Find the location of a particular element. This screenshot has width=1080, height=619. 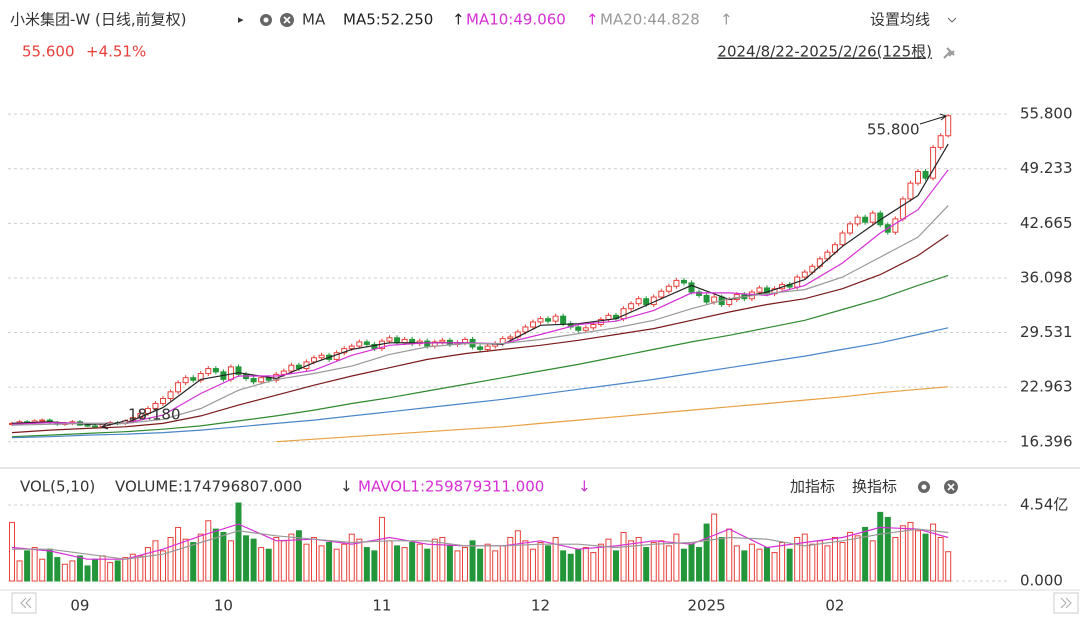

mavol-trend: ↓ is located at coordinates (584, 487).